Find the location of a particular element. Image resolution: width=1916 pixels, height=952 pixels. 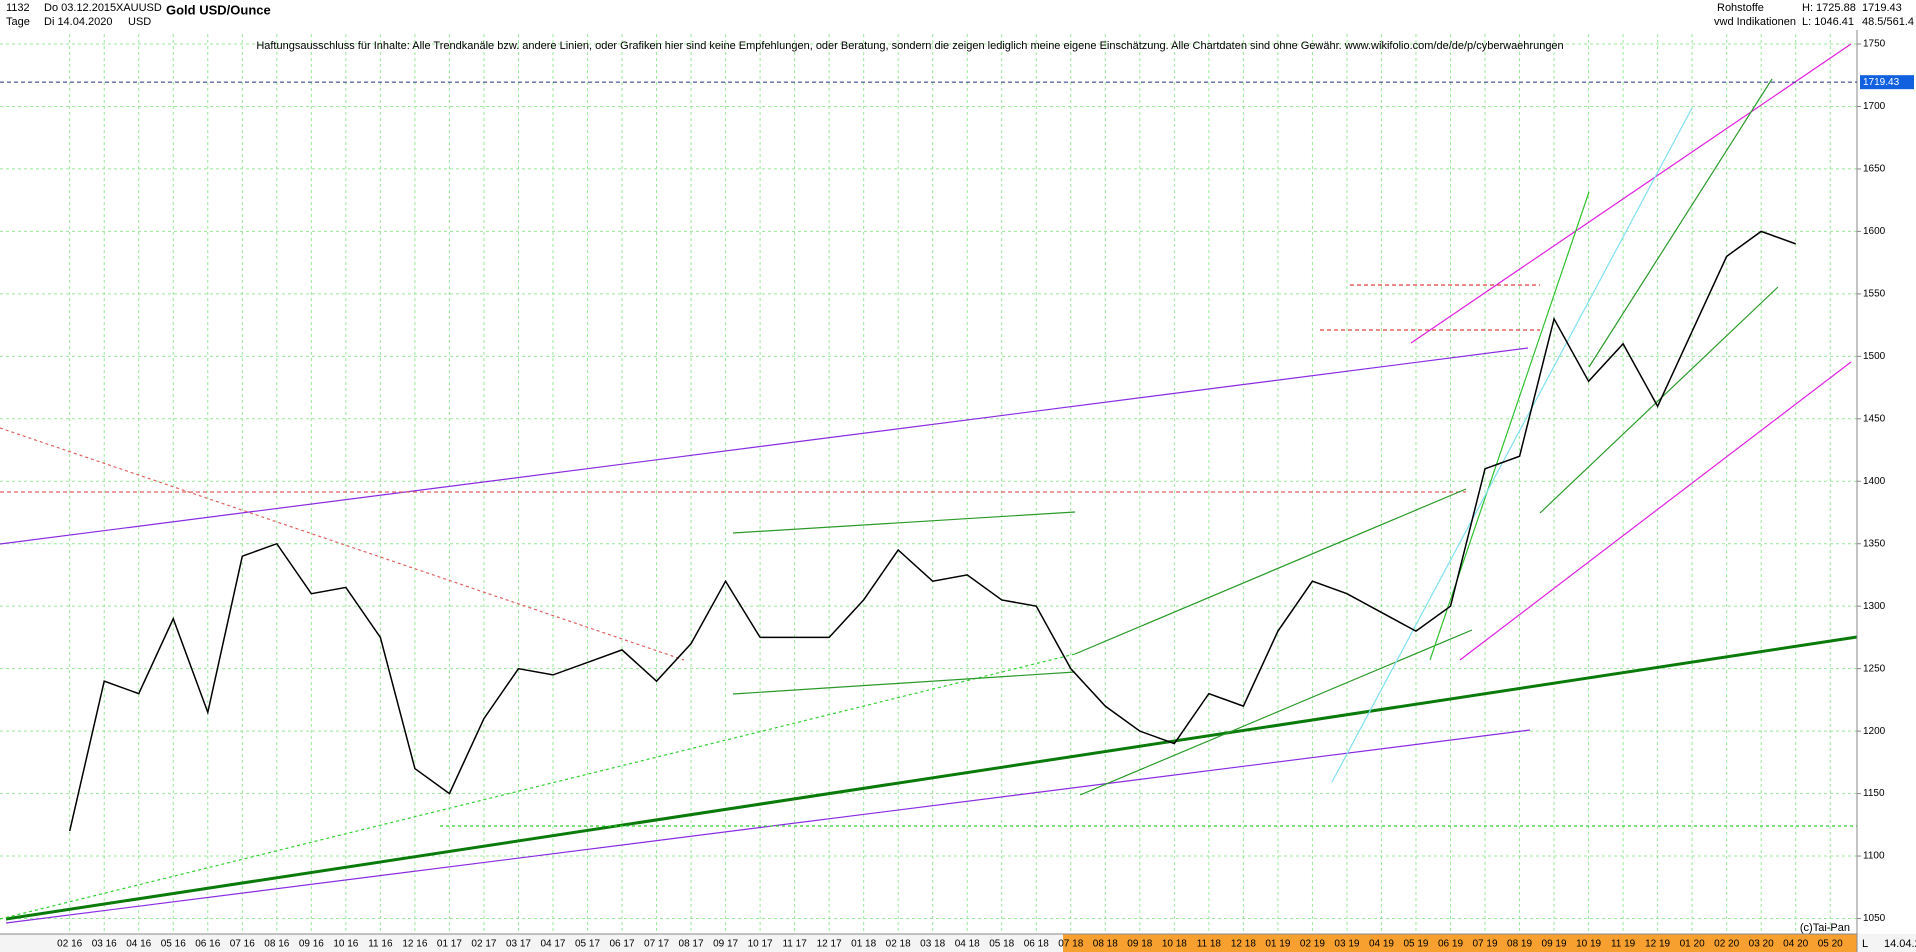

x-tick-label: 06 18 is located at coordinates (1036, 944).